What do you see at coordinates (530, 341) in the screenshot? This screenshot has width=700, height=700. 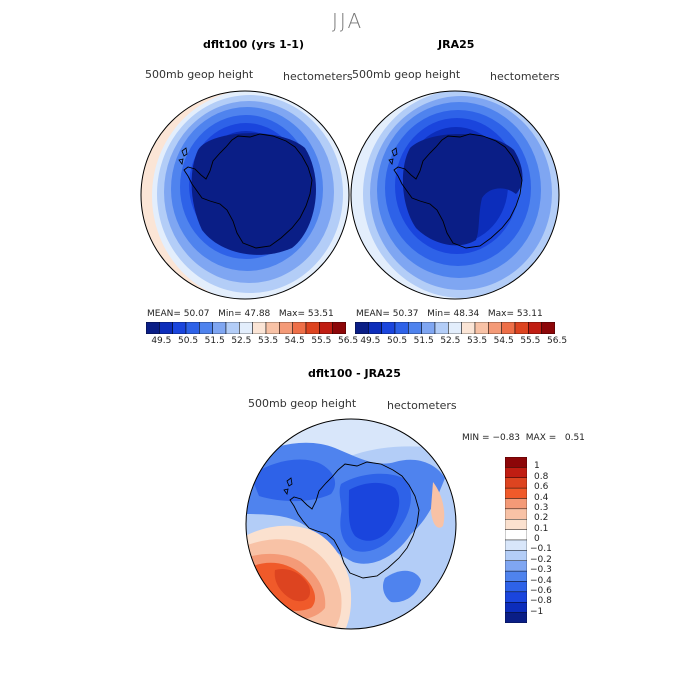 I see `panel-2-colorbar-tick-label: 55.5` at bounding box center [530, 341].